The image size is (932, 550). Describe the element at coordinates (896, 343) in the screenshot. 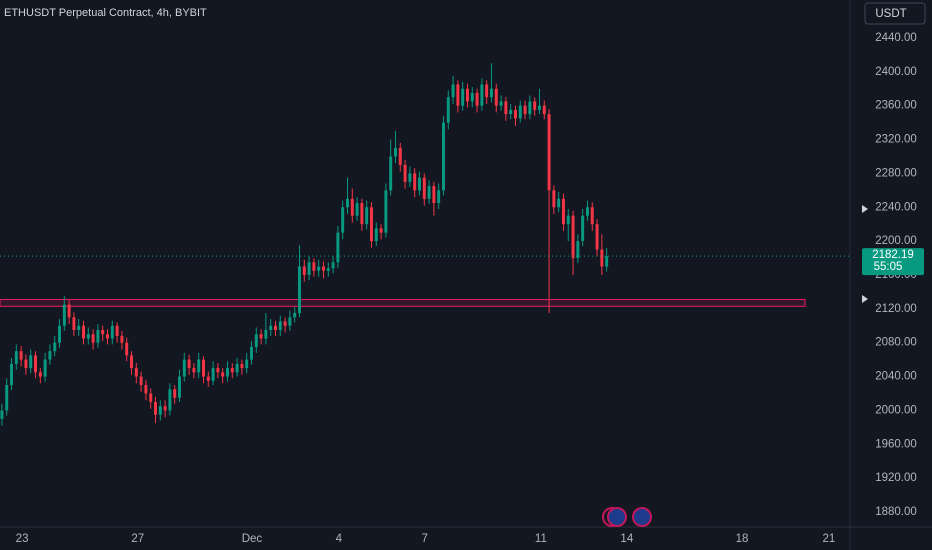

I see `y-tick-label: 2080.00` at that location.